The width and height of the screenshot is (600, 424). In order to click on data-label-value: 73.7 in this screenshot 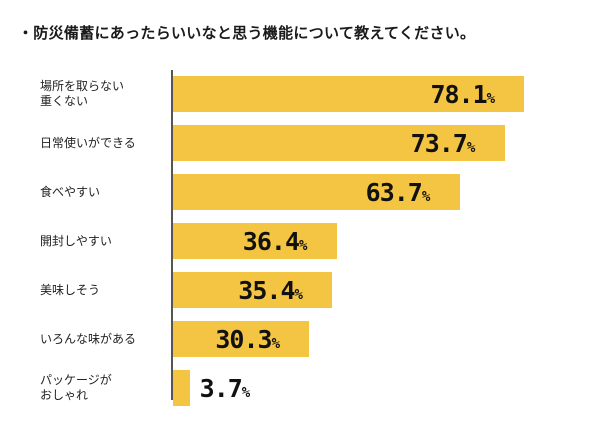, I will do `click(439, 143)`.